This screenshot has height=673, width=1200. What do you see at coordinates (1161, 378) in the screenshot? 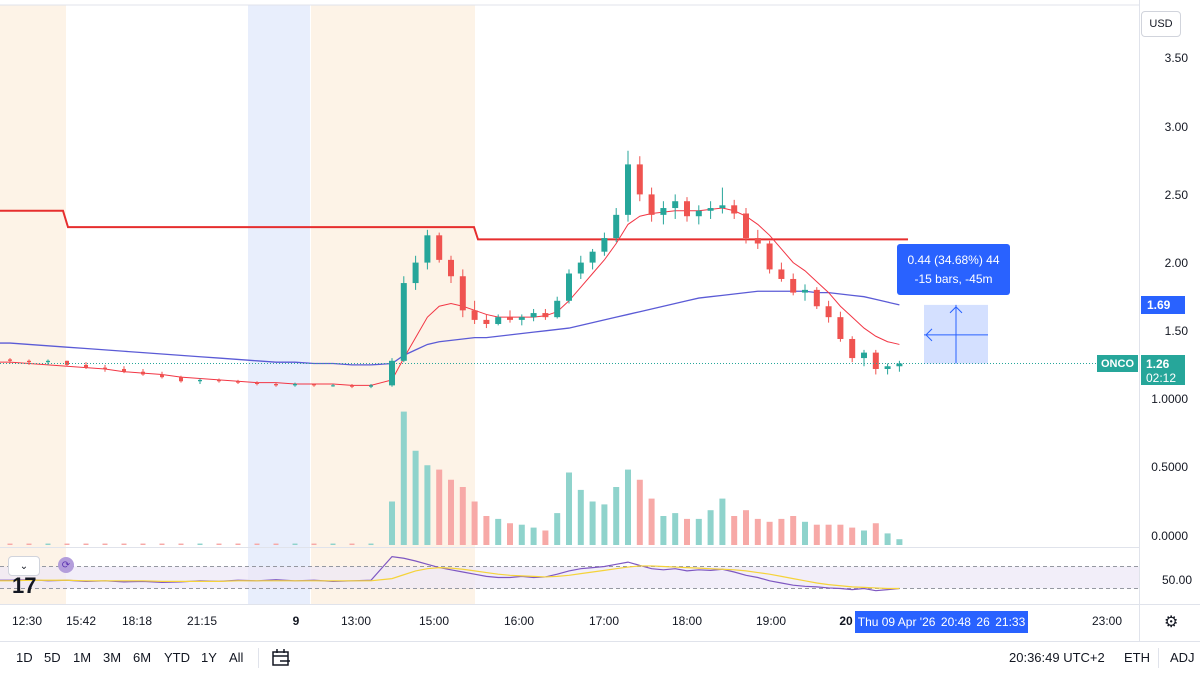
I see `bar-countdown: 02:12` at bounding box center [1161, 378].